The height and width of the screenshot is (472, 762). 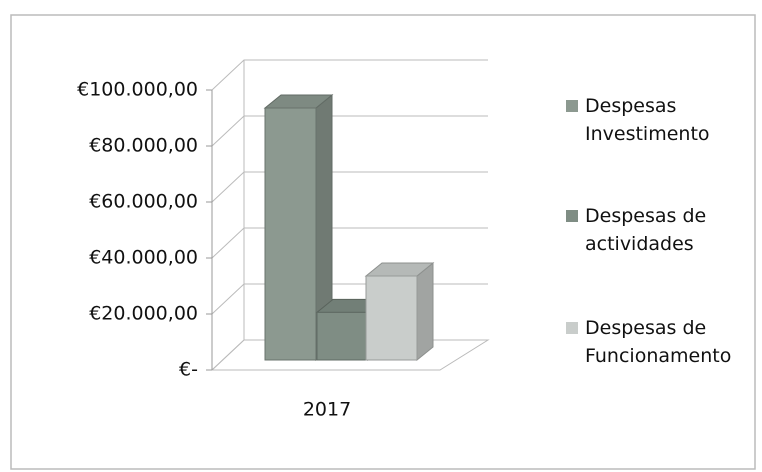 What do you see at coordinates (143, 146) in the screenshot?
I see `y-tick-label: €80.000,00` at bounding box center [143, 146].